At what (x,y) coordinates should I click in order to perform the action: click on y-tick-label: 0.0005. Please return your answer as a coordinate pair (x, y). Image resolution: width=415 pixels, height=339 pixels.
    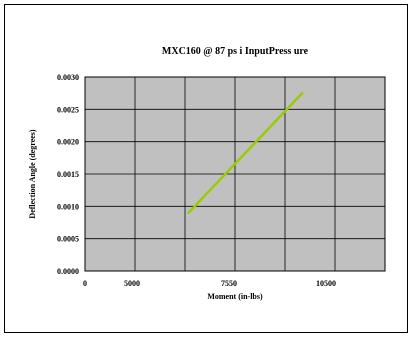
    Looking at the image, I should click on (68, 239).